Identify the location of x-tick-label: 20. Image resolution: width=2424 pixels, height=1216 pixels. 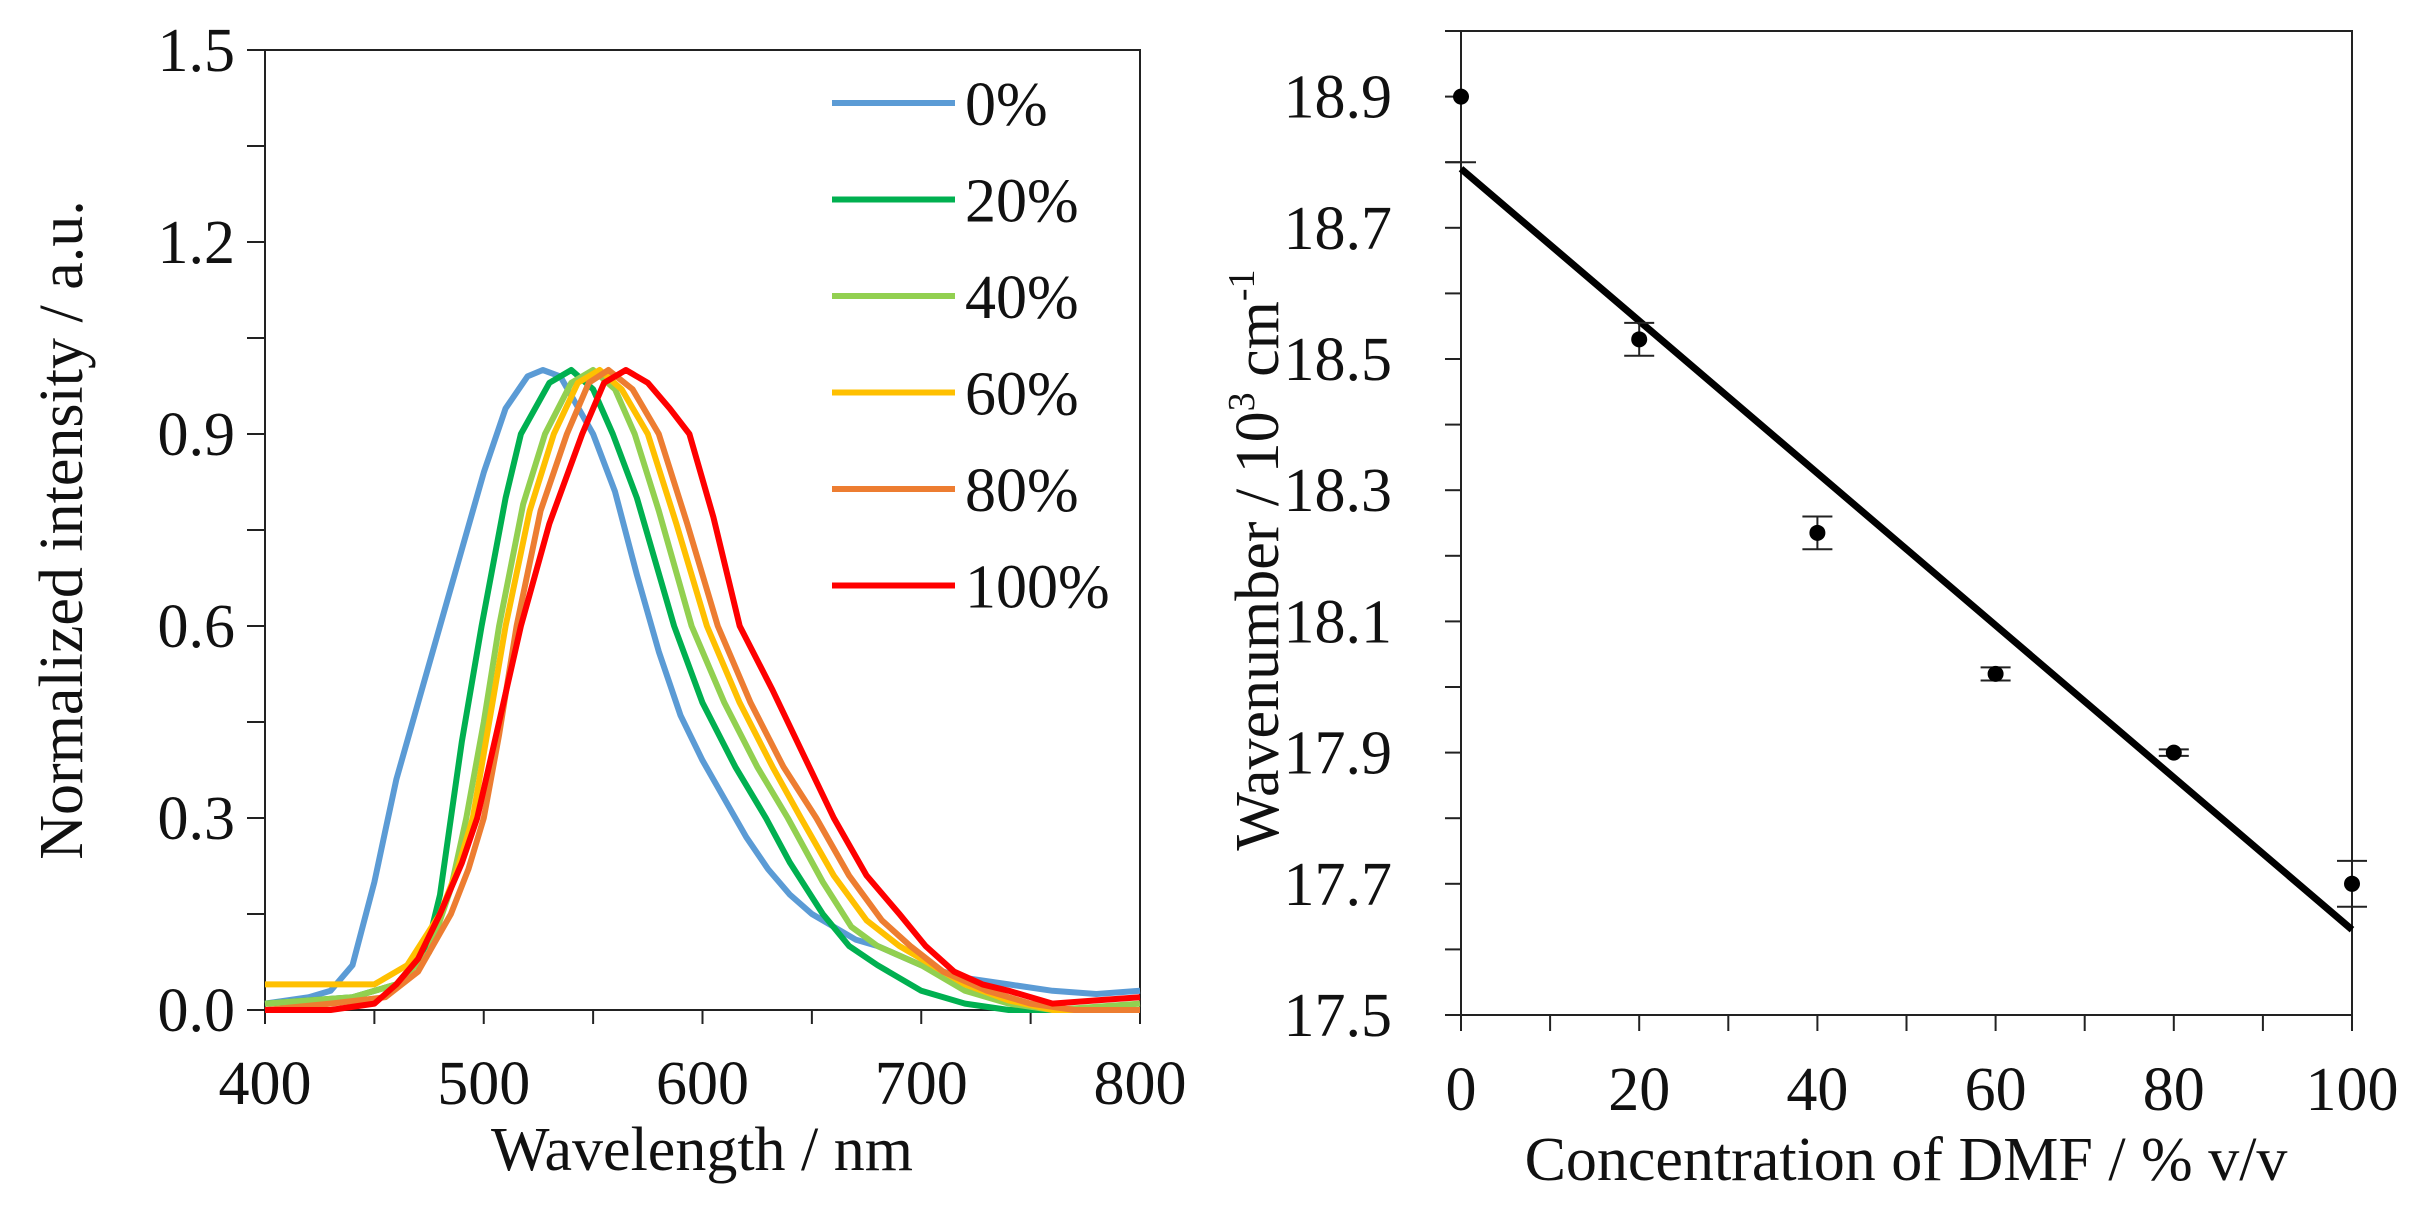
(1639, 1090).